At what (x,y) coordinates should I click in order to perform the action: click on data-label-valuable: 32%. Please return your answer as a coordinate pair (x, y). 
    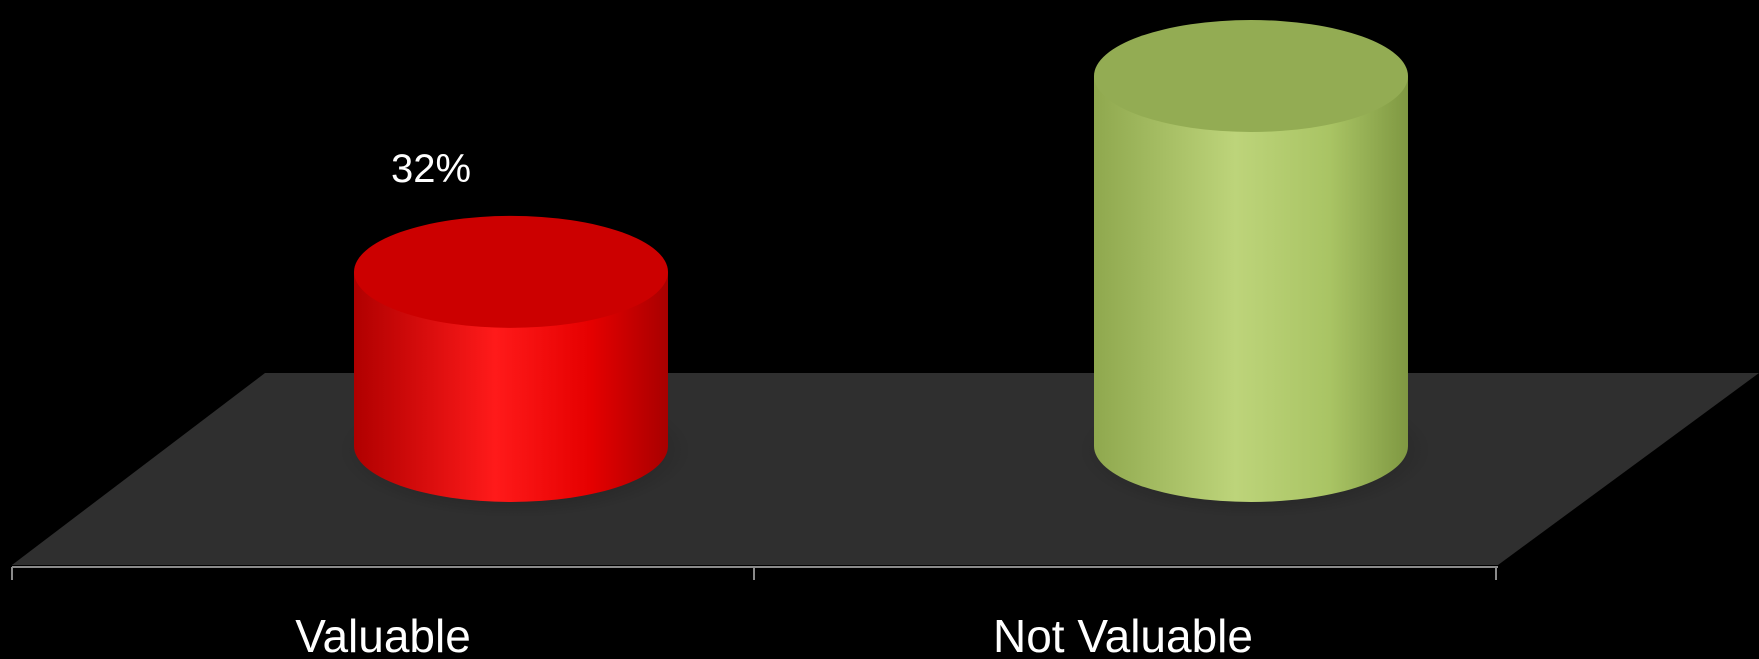
    Looking at the image, I should click on (431, 169).